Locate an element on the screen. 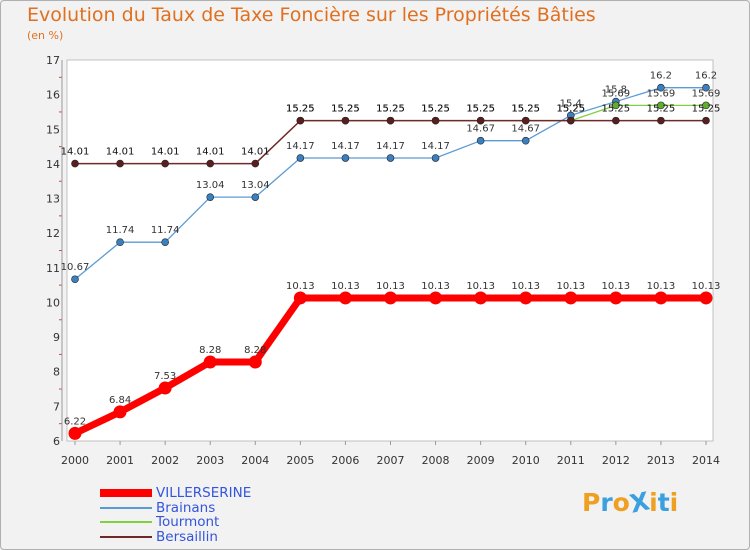 The height and width of the screenshot is (550, 750). data-point-tourmont is located at coordinates (661, 105).